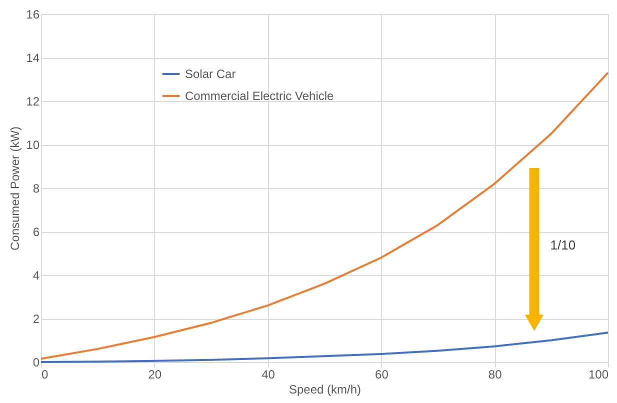  Describe the element at coordinates (45, 375) in the screenshot. I see `x-tick-label: 0` at that location.